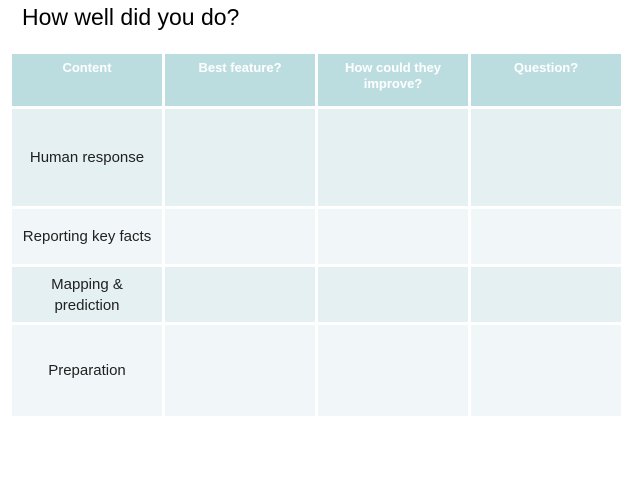 This screenshot has height=479, width=638. What do you see at coordinates (393, 370) in the screenshot?
I see `cell-preparation-improve` at bounding box center [393, 370].